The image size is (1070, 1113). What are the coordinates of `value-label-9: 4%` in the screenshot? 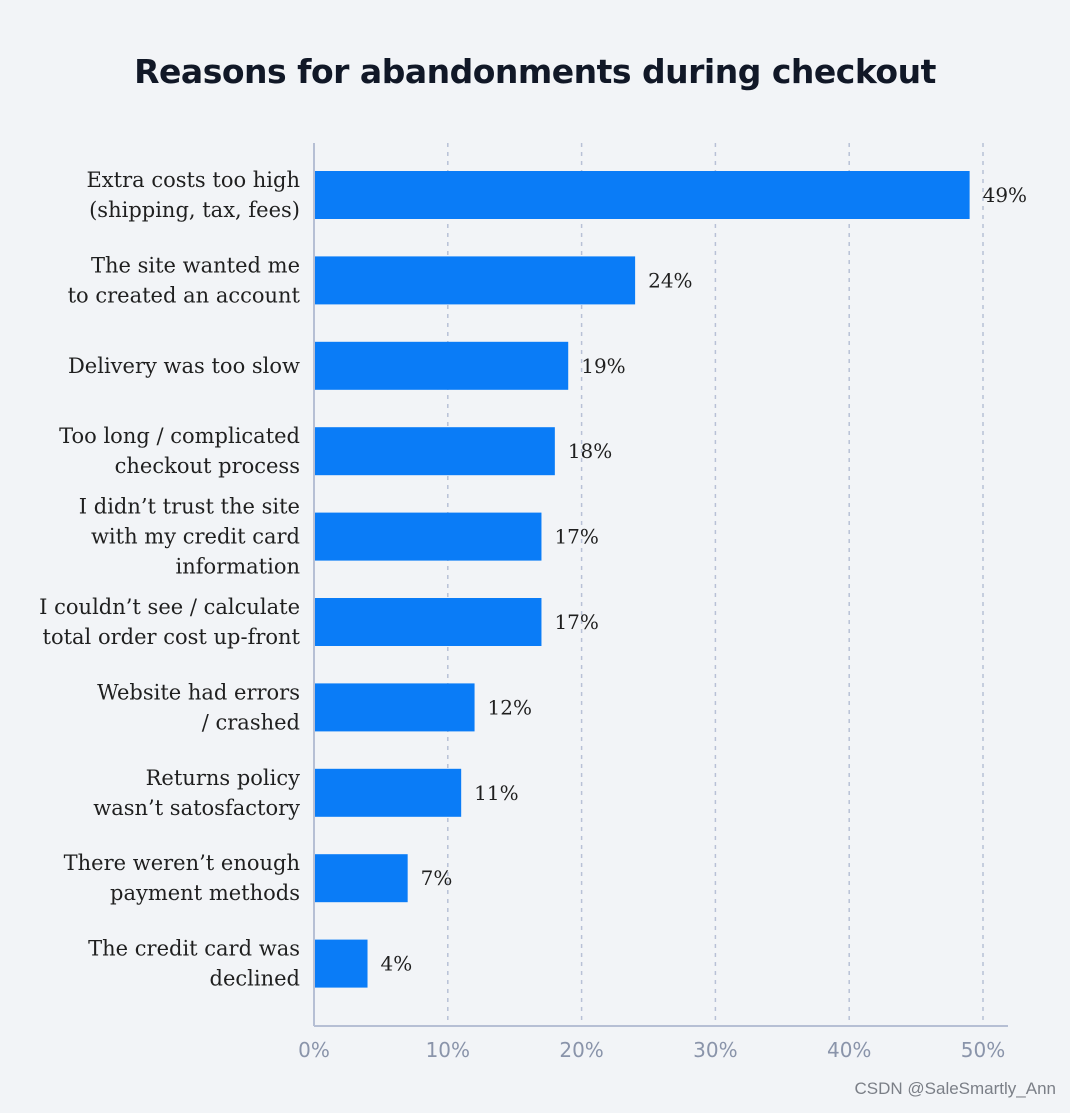 It's located at (397, 964).